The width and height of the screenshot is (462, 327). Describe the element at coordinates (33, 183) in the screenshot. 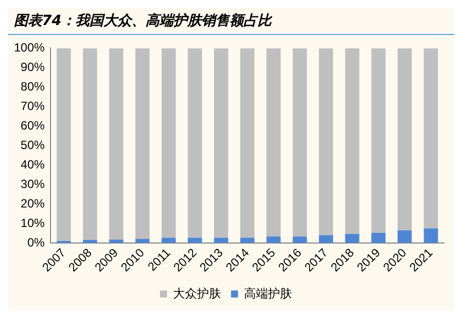

I see `y-tick-label: 30%` at that location.